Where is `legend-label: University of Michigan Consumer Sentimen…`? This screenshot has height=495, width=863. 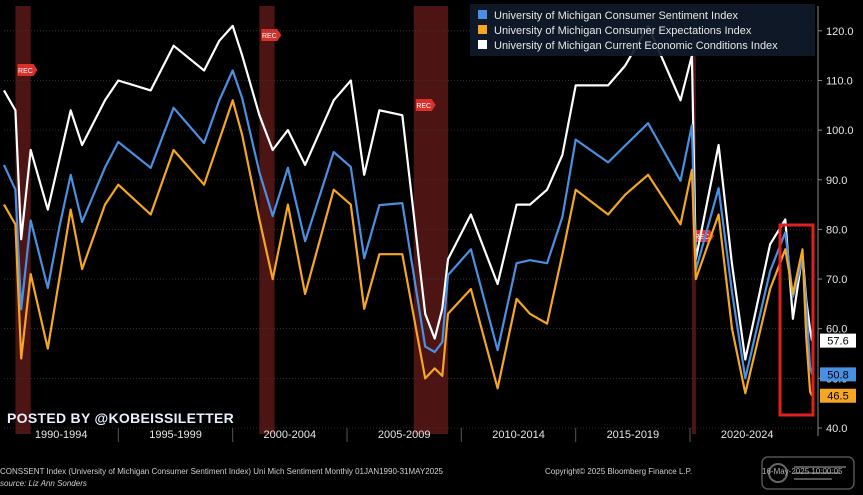
legend-label: University of Michigan Consumer Sentimen… is located at coordinates (616, 16).